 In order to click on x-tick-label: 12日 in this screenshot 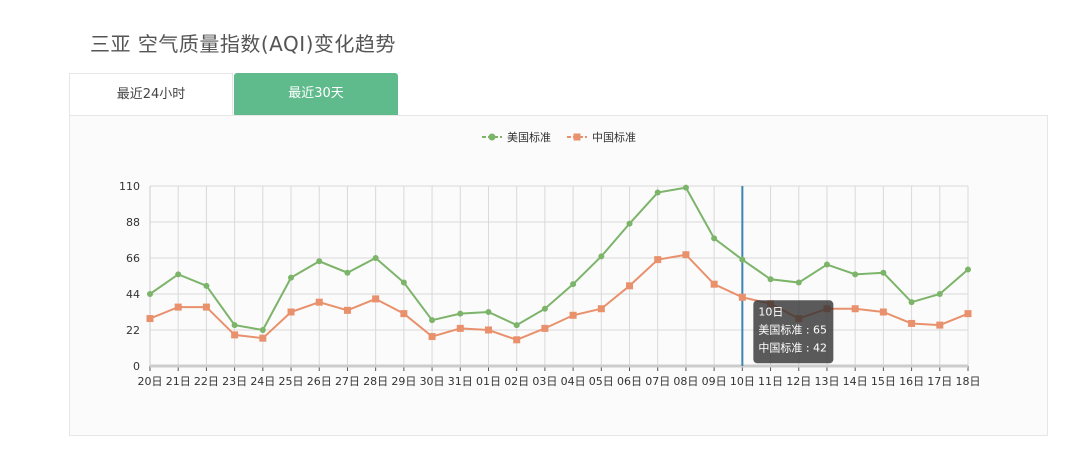, I will do `click(798, 381)`.